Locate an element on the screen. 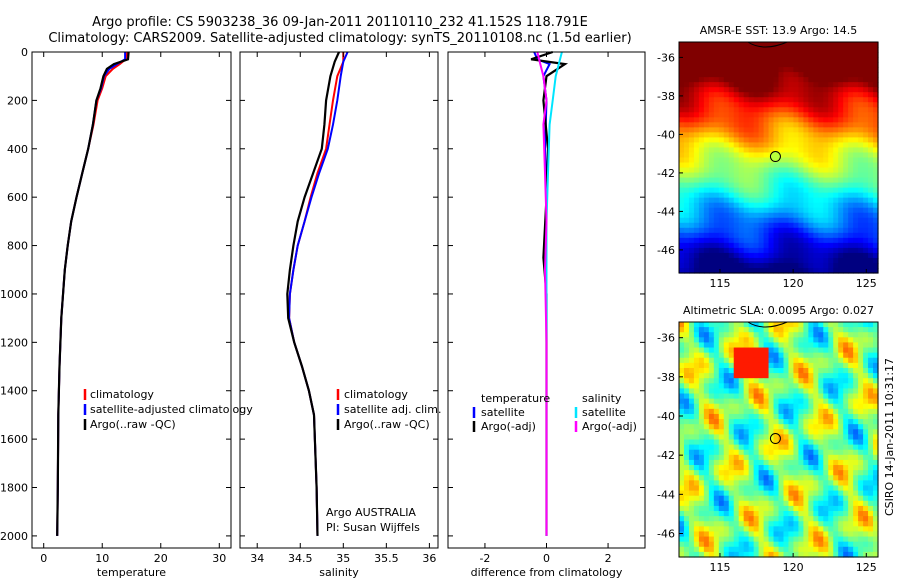  y-tick-label: -42 is located at coordinates (666, 455).